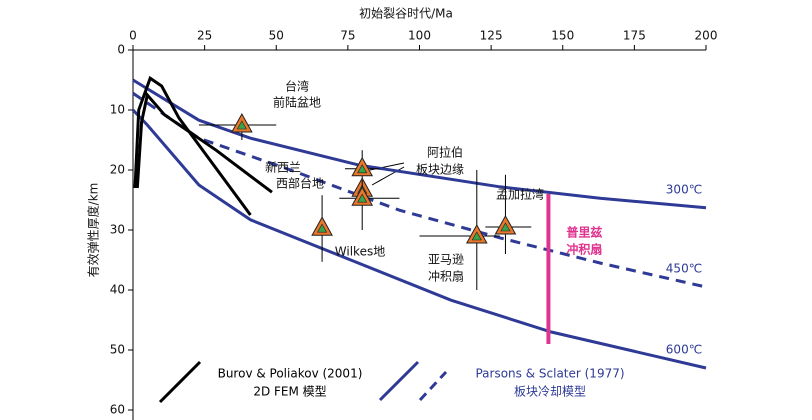 The width and height of the screenshot is (812, 420). Describe the element at coordinates (290, 374) in the screenshot. I see `legend-label: Burov & Poliakov (2001)` at that location.